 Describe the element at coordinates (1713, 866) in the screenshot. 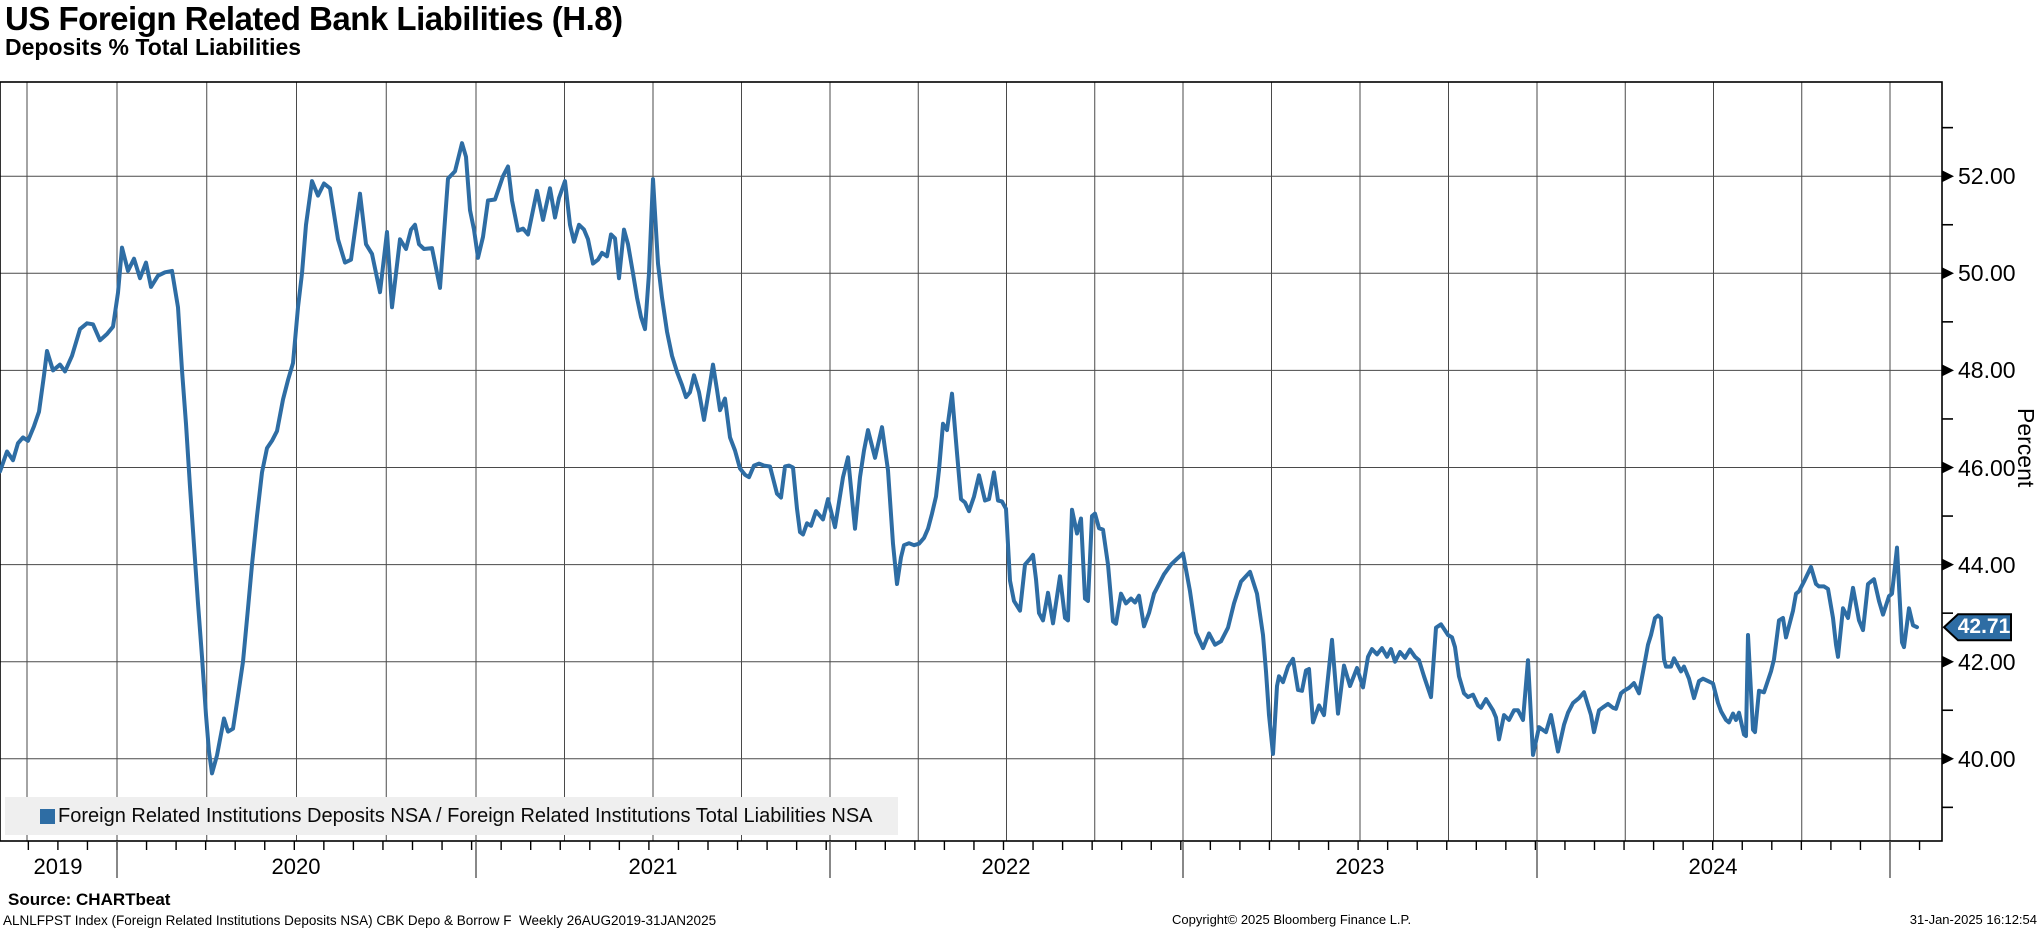

I see `x-tick-label-2024: 2024` at that location.